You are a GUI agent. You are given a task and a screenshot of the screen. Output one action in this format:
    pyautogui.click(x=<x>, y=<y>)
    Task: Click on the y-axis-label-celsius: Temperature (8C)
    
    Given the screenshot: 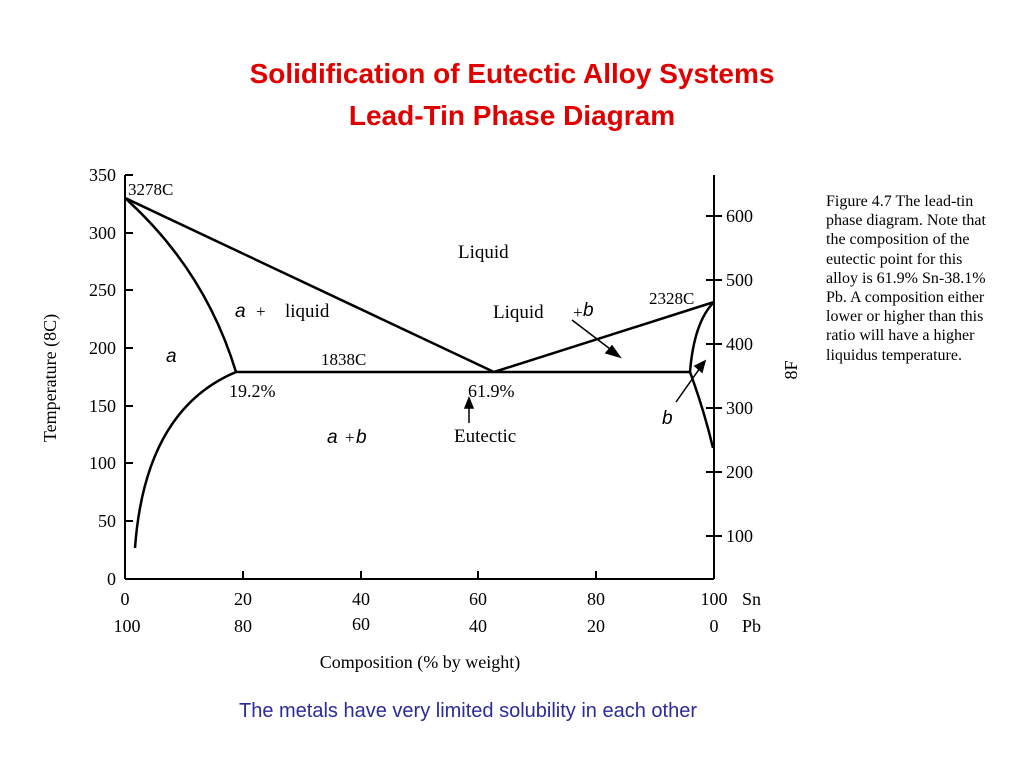 What is the action you would take?
    pyautogui.click(x=50, y=378)
    